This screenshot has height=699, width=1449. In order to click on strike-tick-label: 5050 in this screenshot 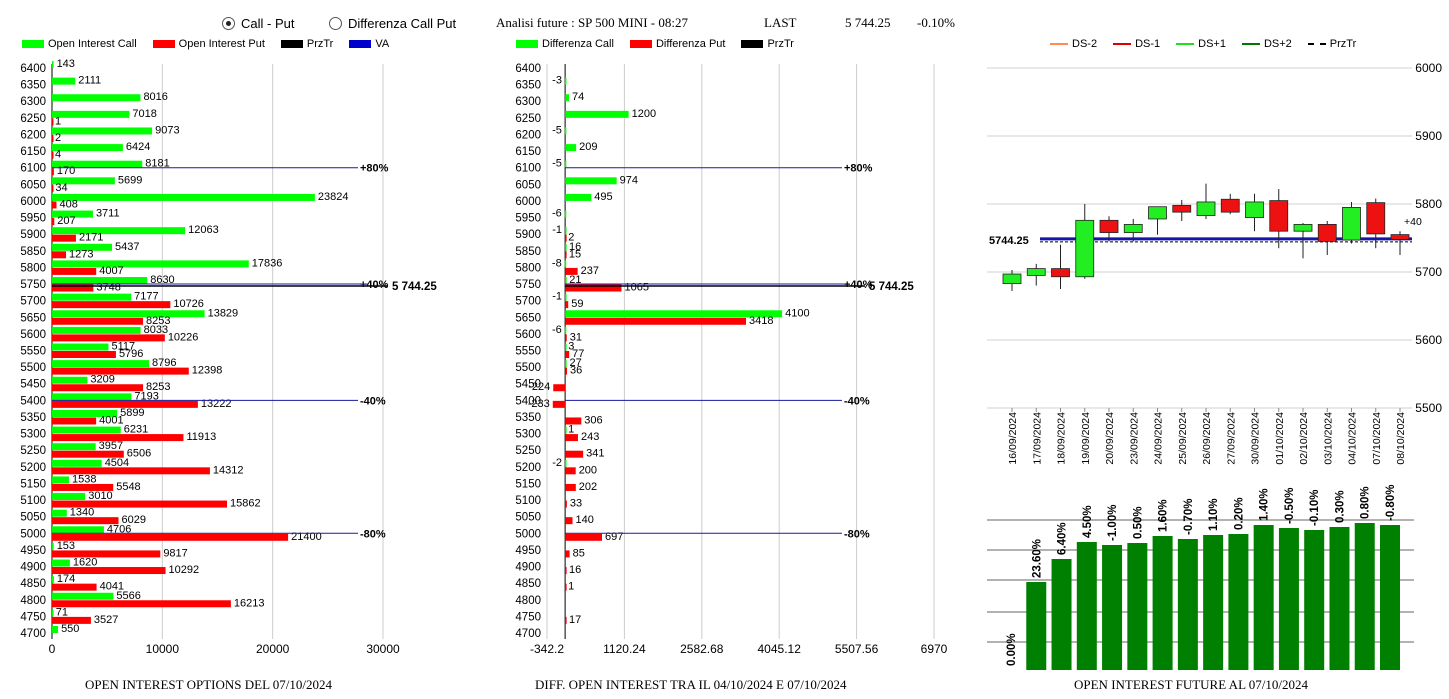, I will do `click(528, 518)`.